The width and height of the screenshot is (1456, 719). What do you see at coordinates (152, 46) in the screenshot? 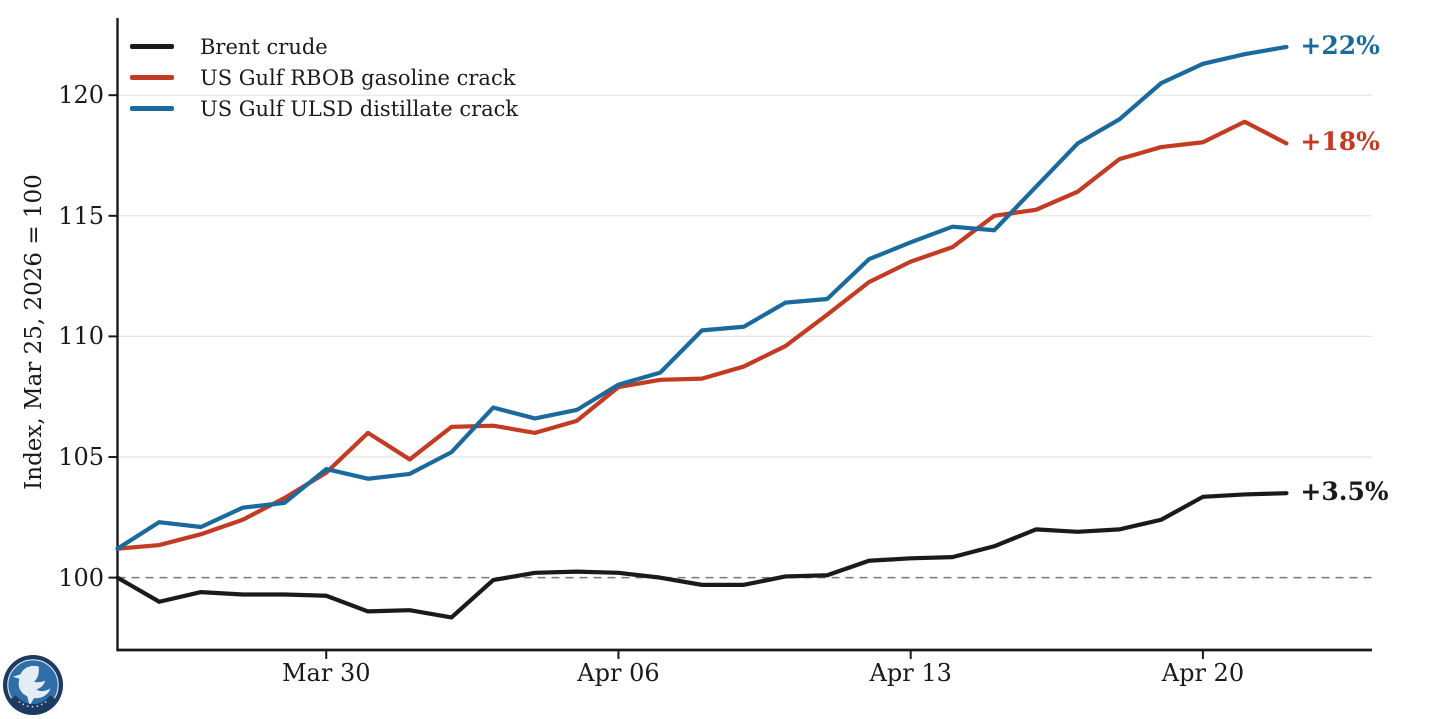
I see `brent-line-swatch` at bounding box center [152, 46].